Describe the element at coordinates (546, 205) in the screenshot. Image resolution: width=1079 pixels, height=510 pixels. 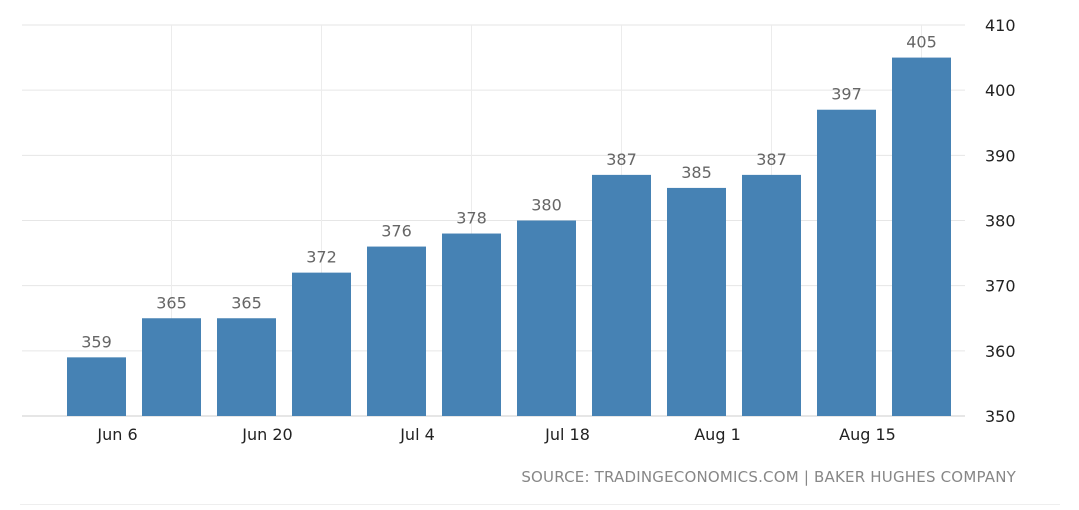
I see `data-label: 380` at that location.